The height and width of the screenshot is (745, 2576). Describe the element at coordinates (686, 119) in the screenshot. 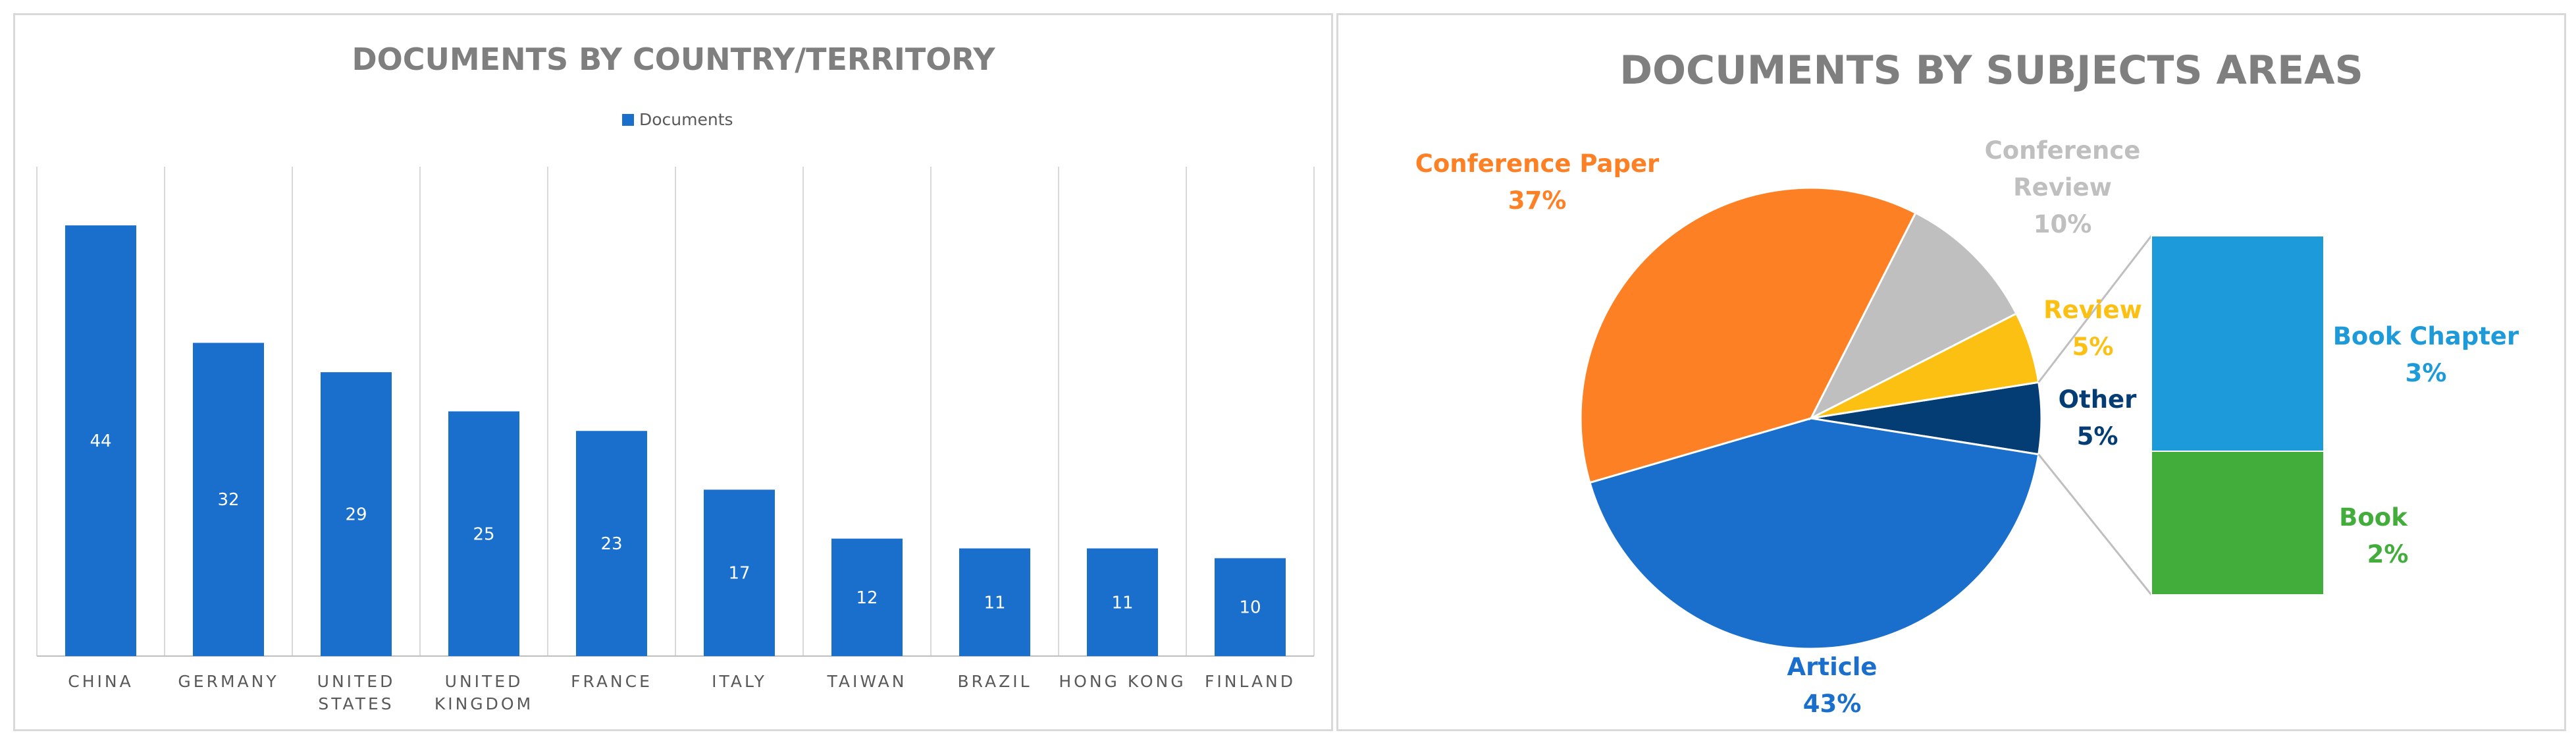

I see `legend-label: Documents` at that location.